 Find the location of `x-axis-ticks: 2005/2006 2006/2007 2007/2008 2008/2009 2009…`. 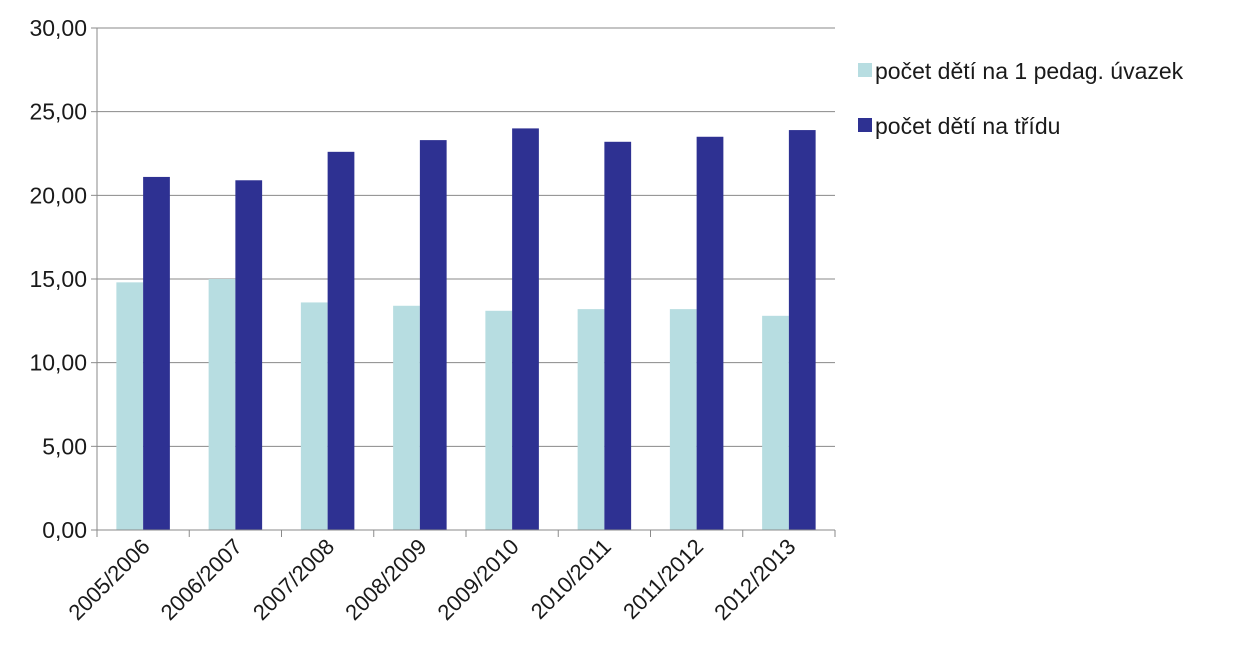

x-axis-ticks: 2005/2006 2006/2007 2007/2008 2008/2009 2009… is located at coordinates (449, 577).